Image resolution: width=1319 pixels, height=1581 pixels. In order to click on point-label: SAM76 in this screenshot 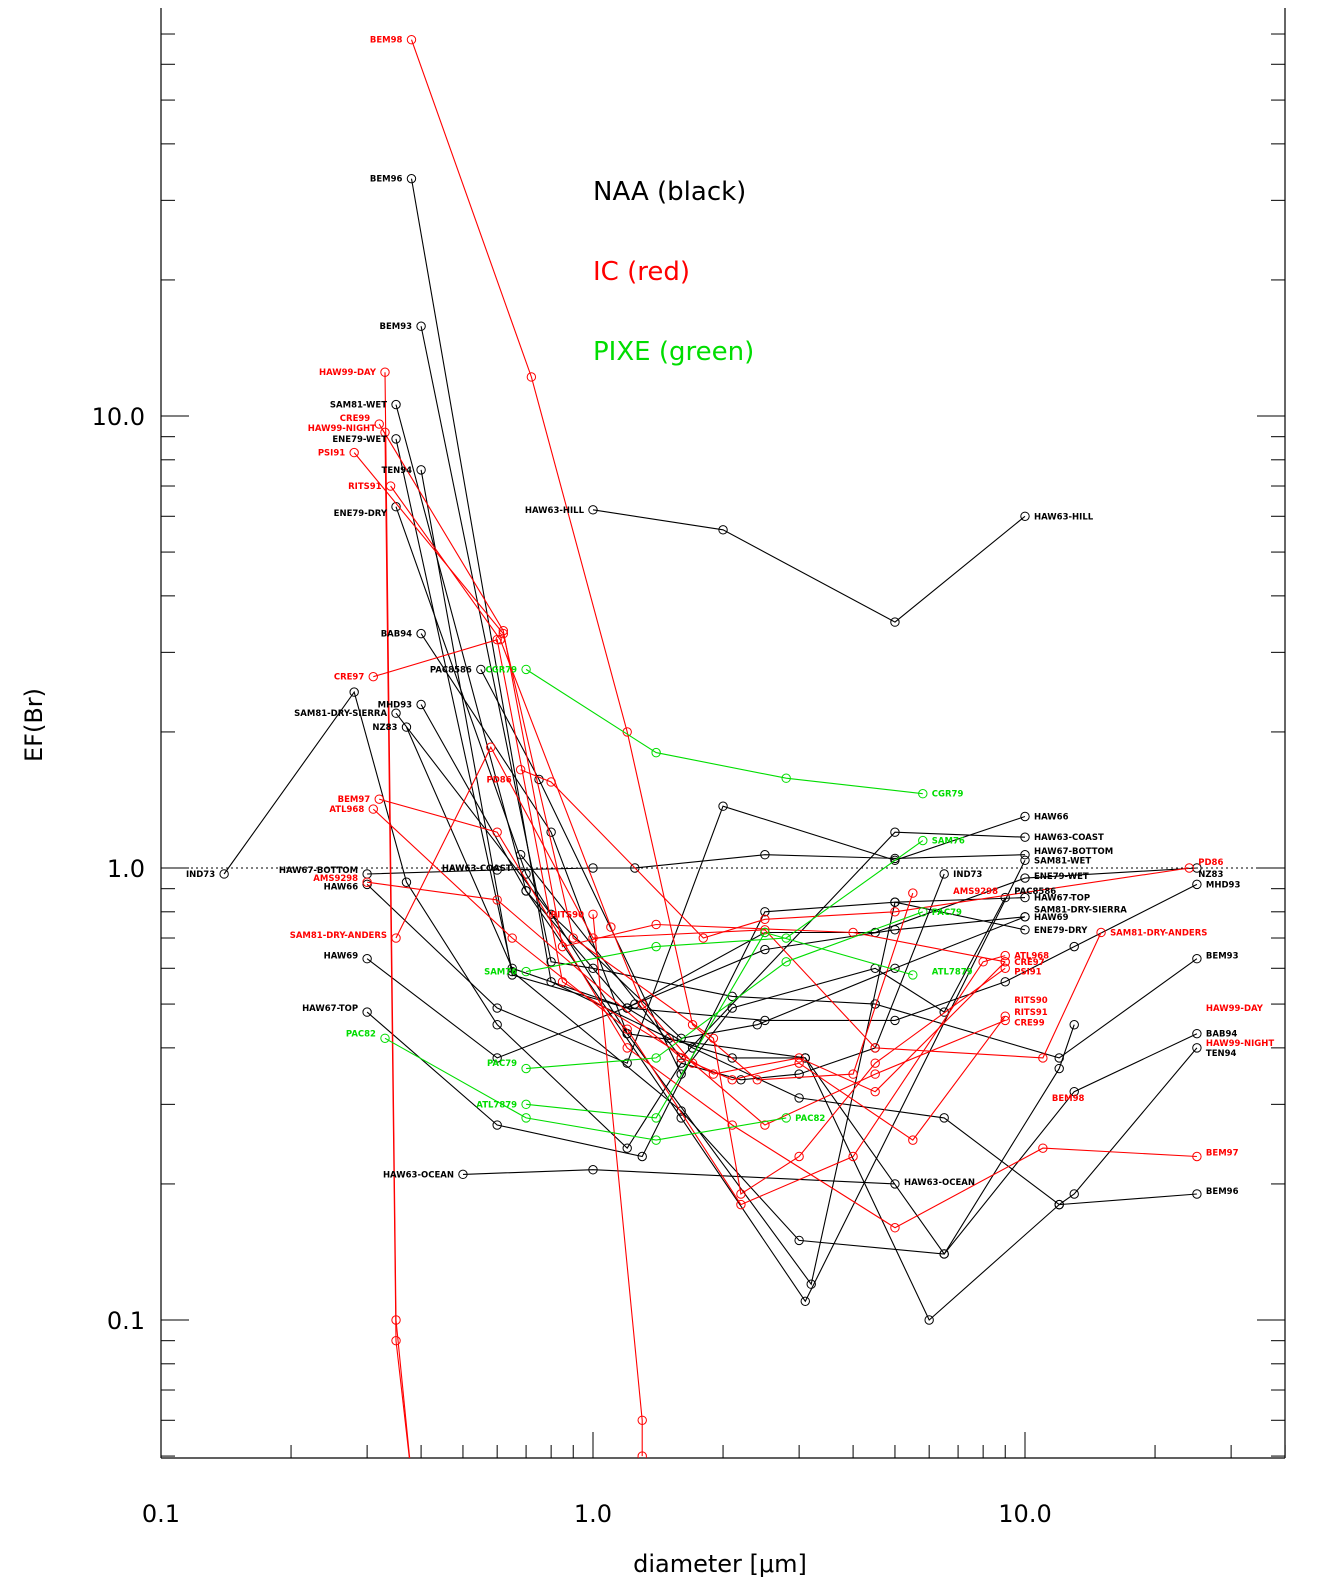, I will do `click(948, 842)`.